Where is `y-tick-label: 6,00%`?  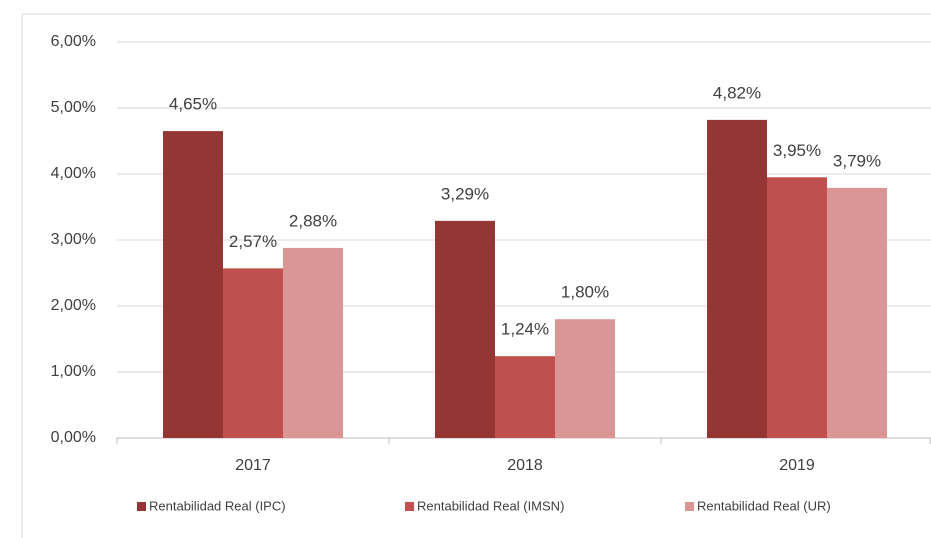
y-tick-label: 6,00% is located at coordinates (73, 41).